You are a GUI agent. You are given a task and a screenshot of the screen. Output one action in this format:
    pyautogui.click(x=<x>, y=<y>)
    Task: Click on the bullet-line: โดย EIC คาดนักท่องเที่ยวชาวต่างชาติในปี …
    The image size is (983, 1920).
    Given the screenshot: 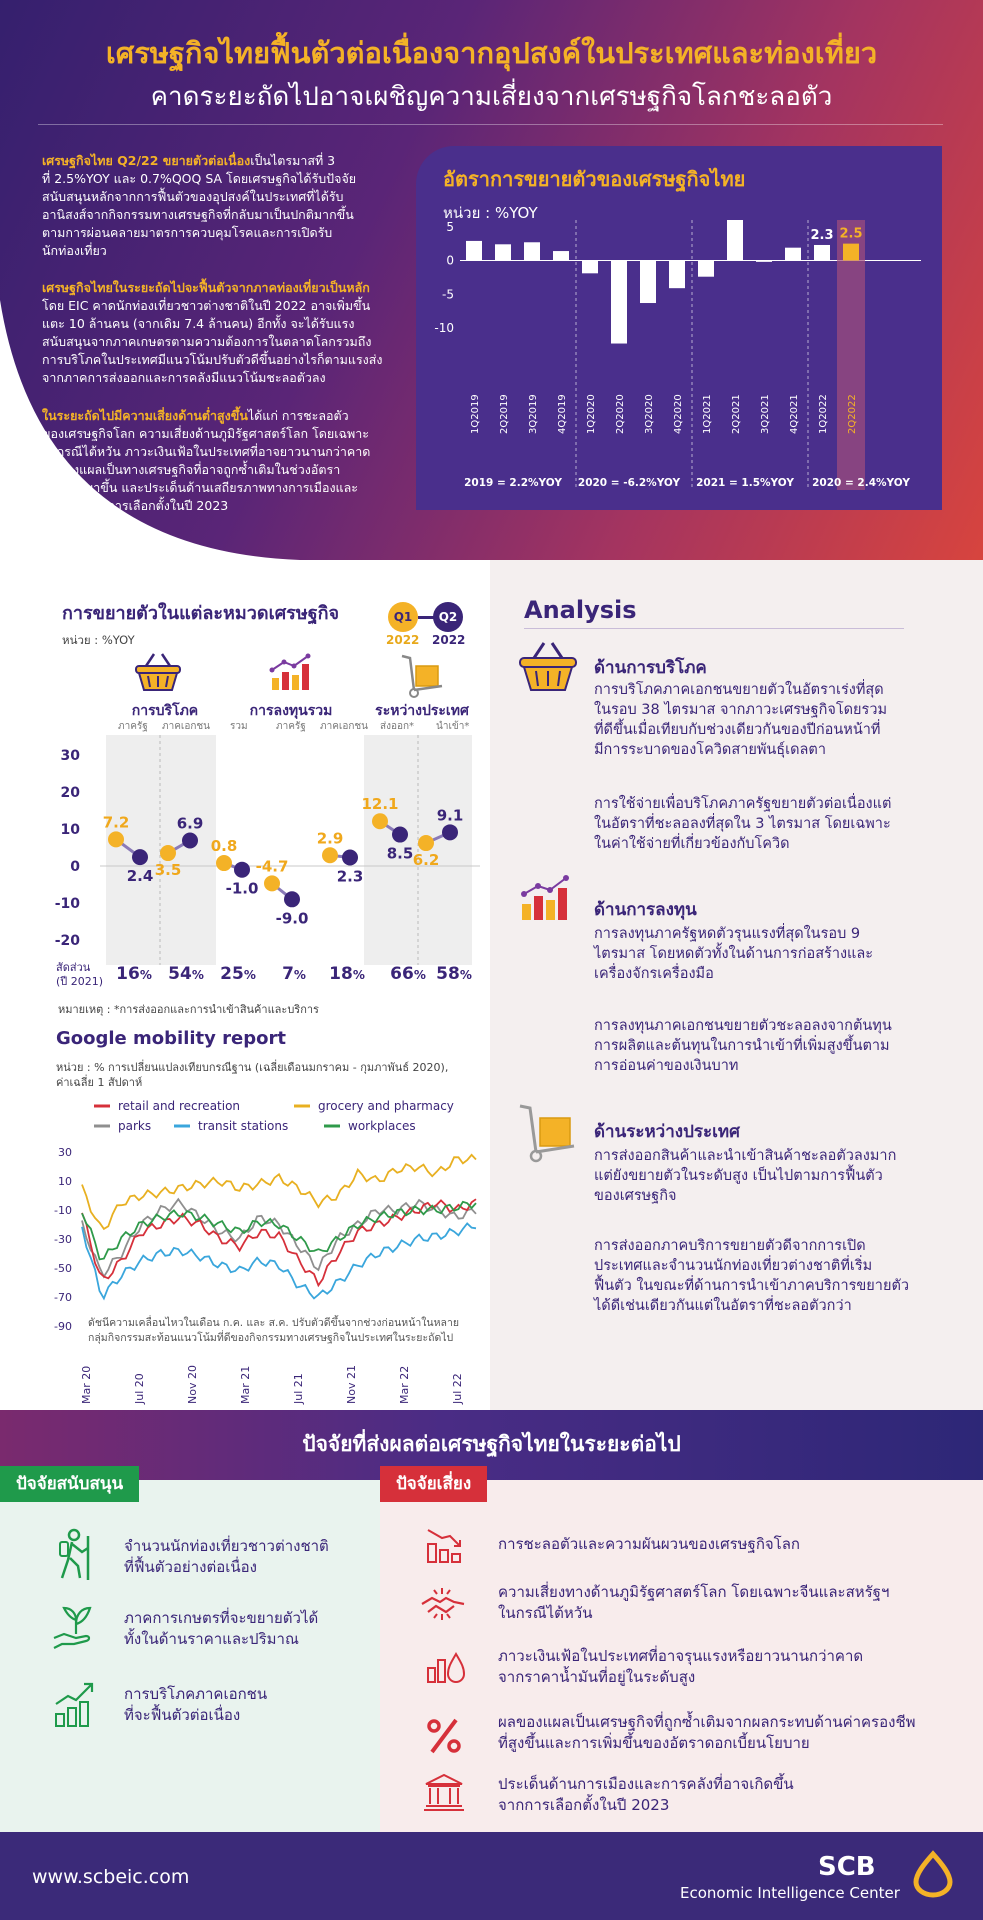 What is the action you would take?
    pyautogui.click(x=206, y=305)
    